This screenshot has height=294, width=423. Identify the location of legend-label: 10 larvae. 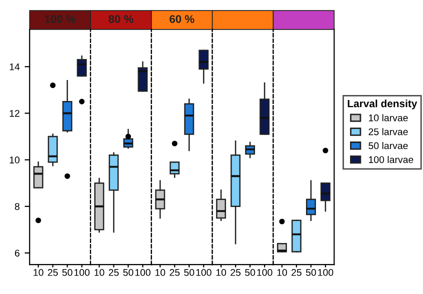
(388, 118).